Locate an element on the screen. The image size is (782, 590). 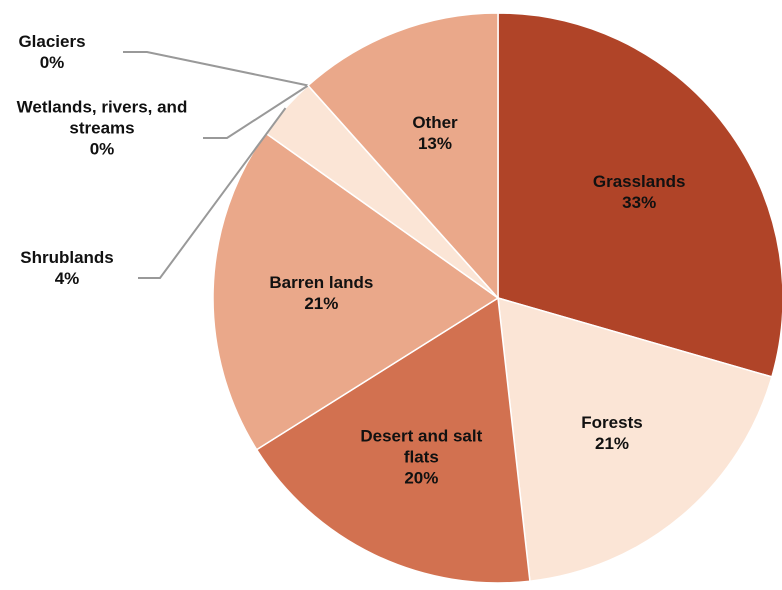
category-label: Desert and salt flats is located at coordinates (421, 446).